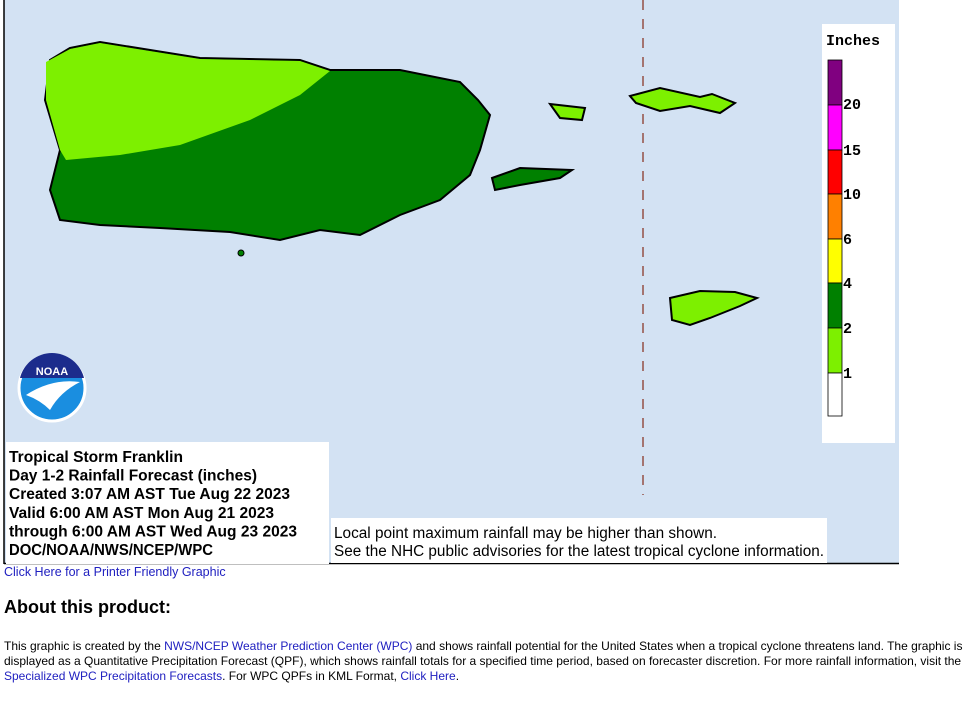 The width and height of the screenshot is (966, 711). I want to click on legend-label: 6, so click(847, 240).